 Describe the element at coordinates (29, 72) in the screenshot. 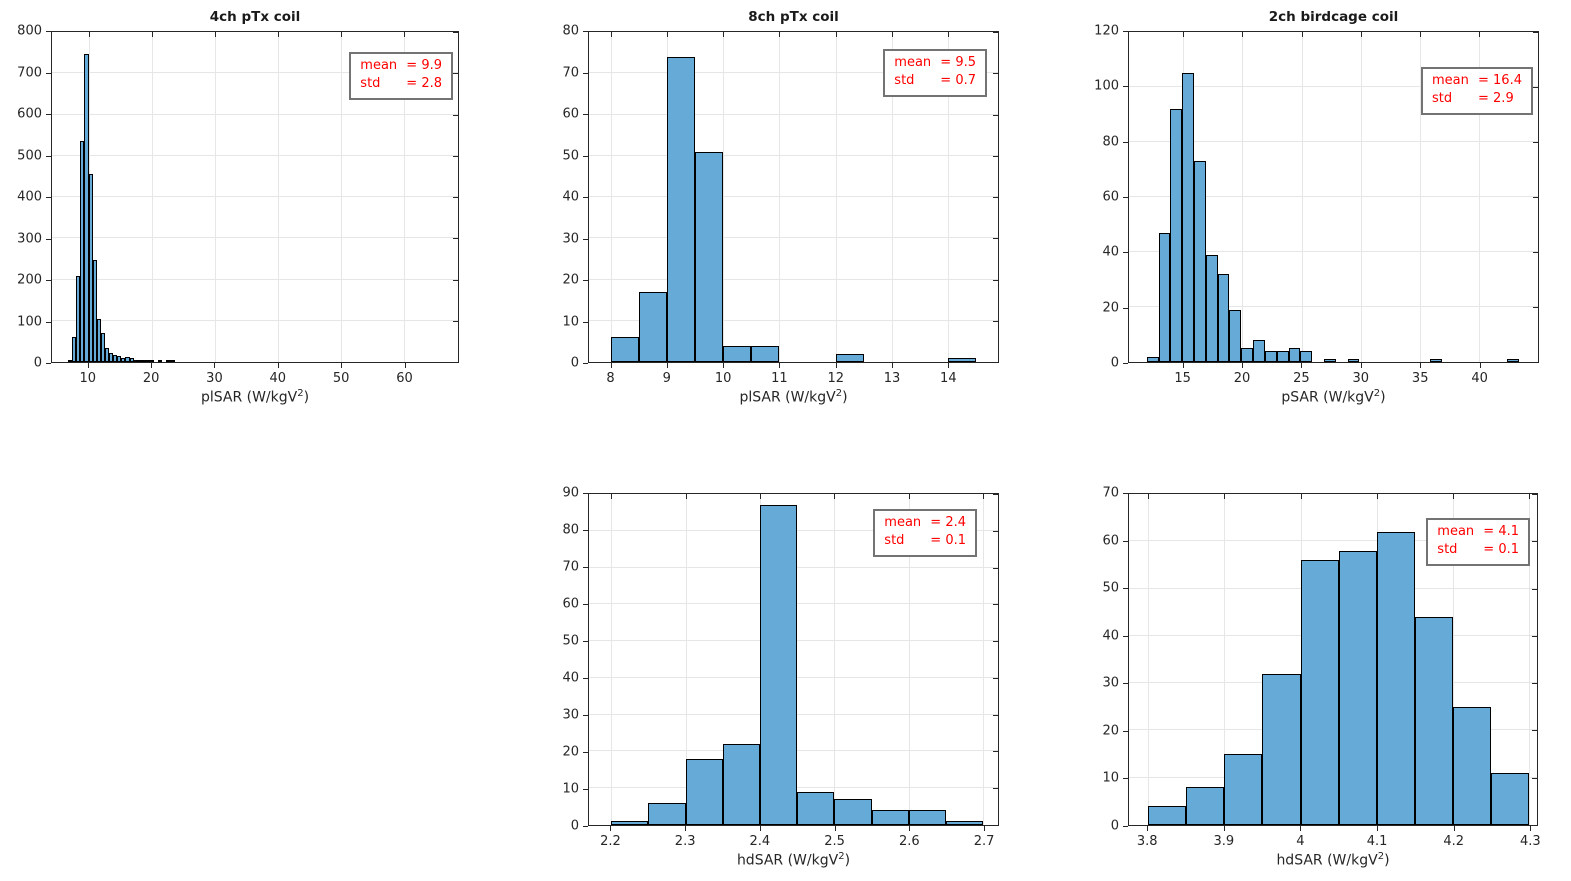

I see `y-tick-label: 700` at that location.